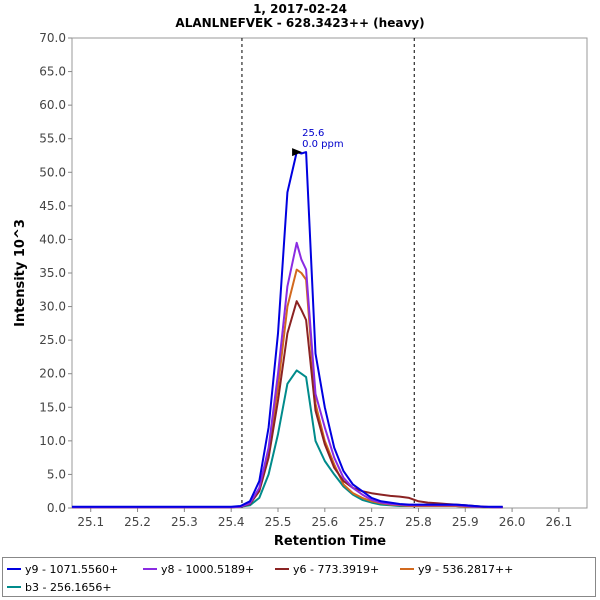  Describe the element at coordinates (52, 374) in the screenshot. I see `y-tick-label: 20.0` at that location.